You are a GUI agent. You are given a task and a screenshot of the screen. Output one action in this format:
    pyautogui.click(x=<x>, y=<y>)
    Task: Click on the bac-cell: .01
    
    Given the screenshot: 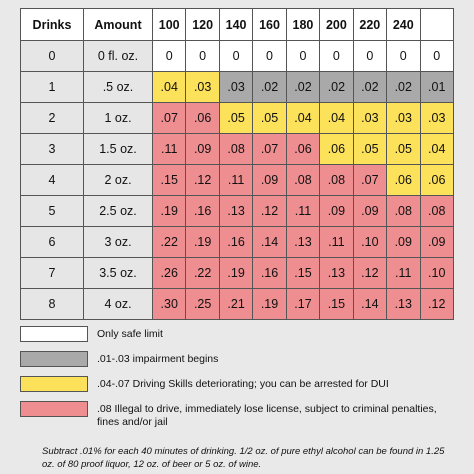 What is the action you would take?
    pyautogui.click(x=436, y=87)
    